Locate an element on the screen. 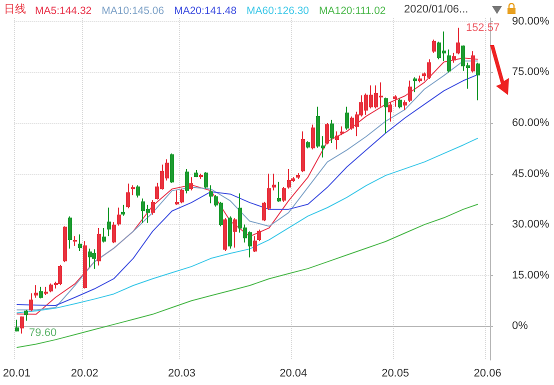 The image size is (554, 385). text: MA60:126.30 is located at coordinates (278, 11).